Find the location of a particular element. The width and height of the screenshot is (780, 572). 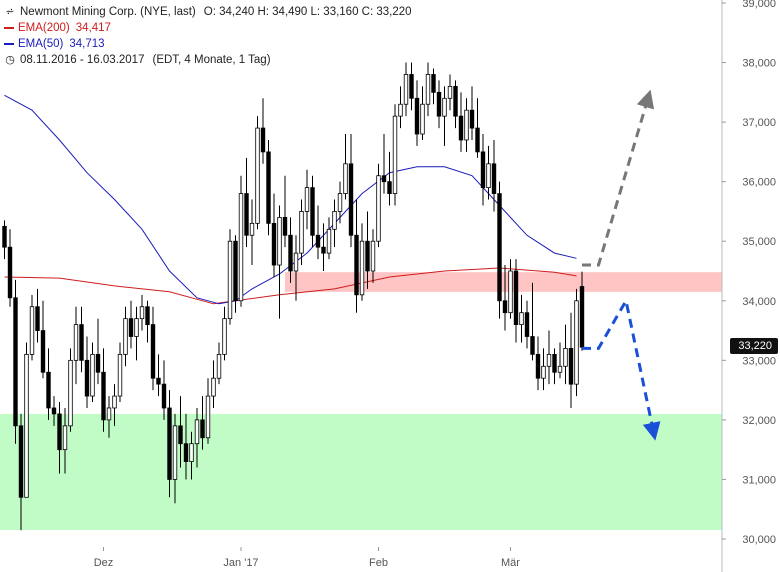

forecast-up-arrow is located at coordinates (618, 178).